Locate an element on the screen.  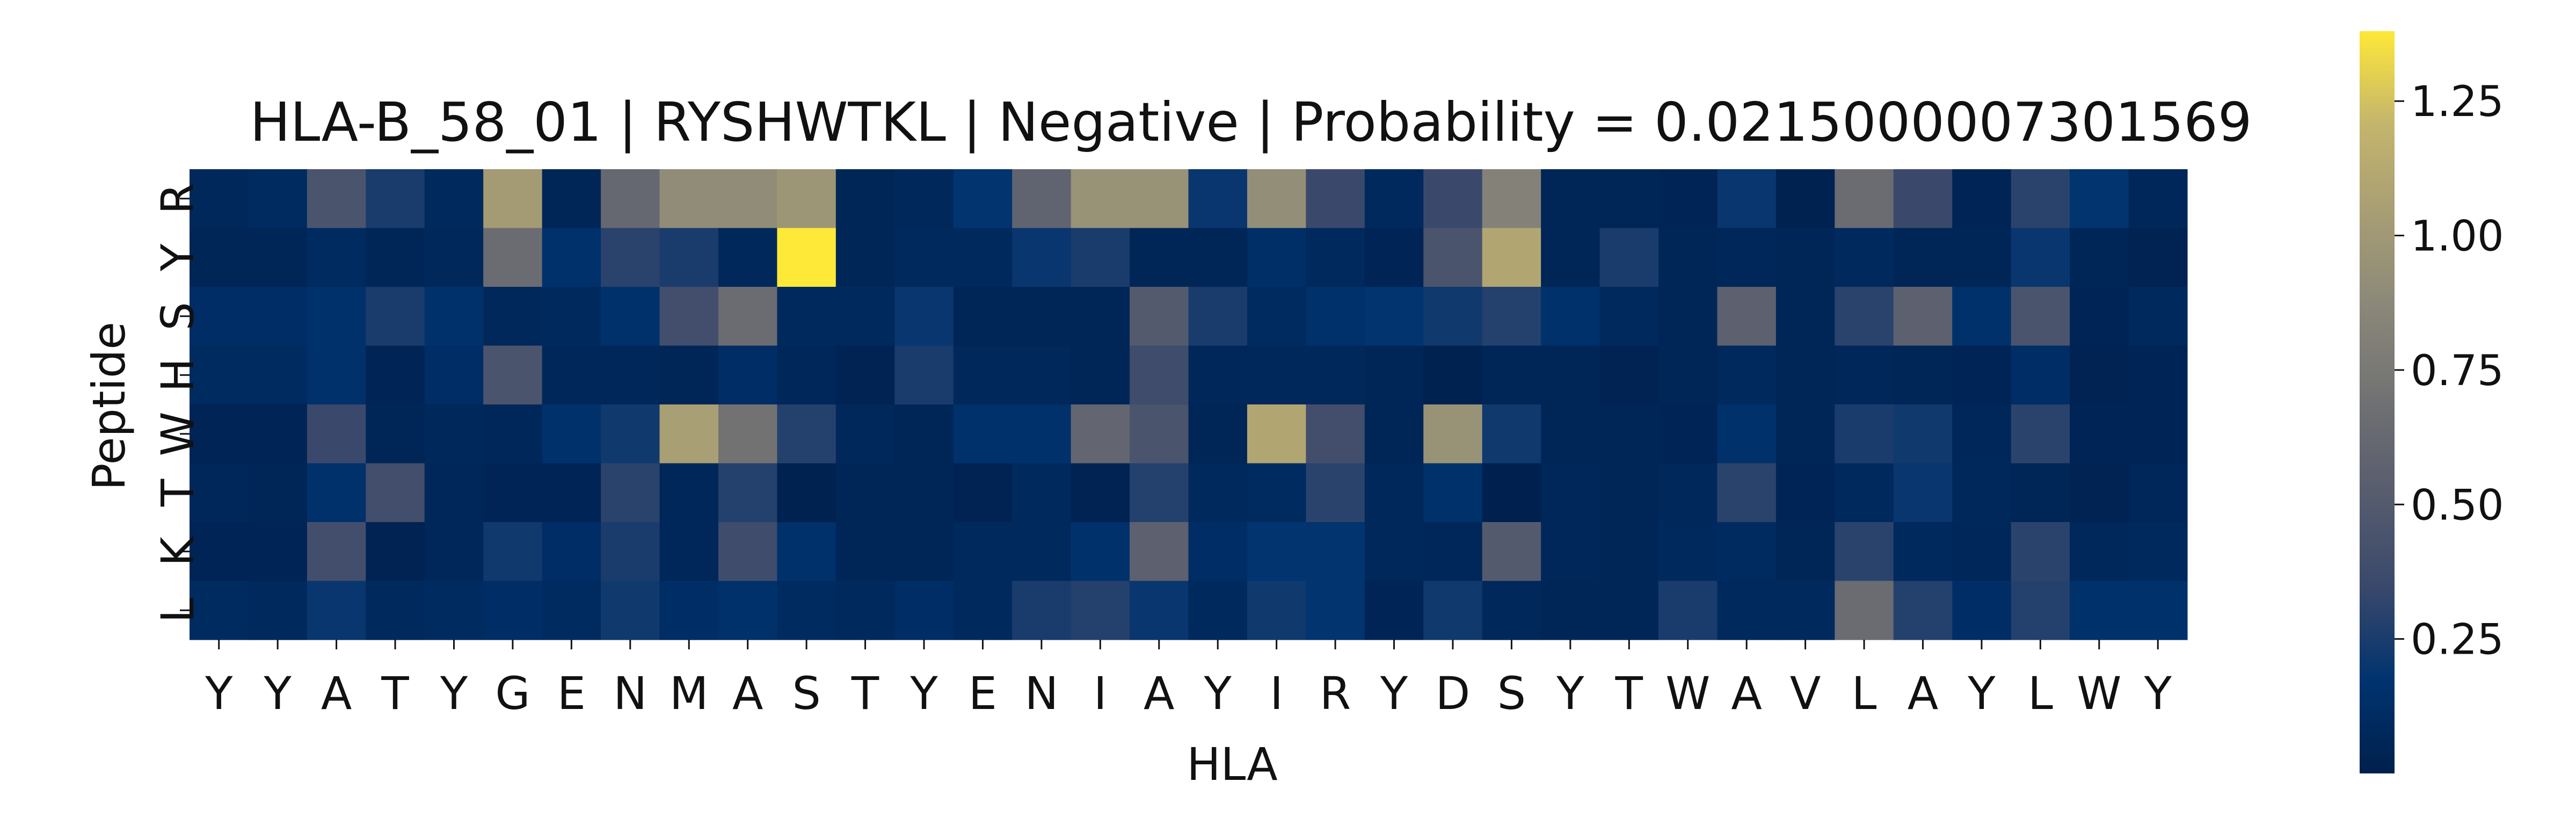
x-tick-label: V is located at coordinates (1805, 693).